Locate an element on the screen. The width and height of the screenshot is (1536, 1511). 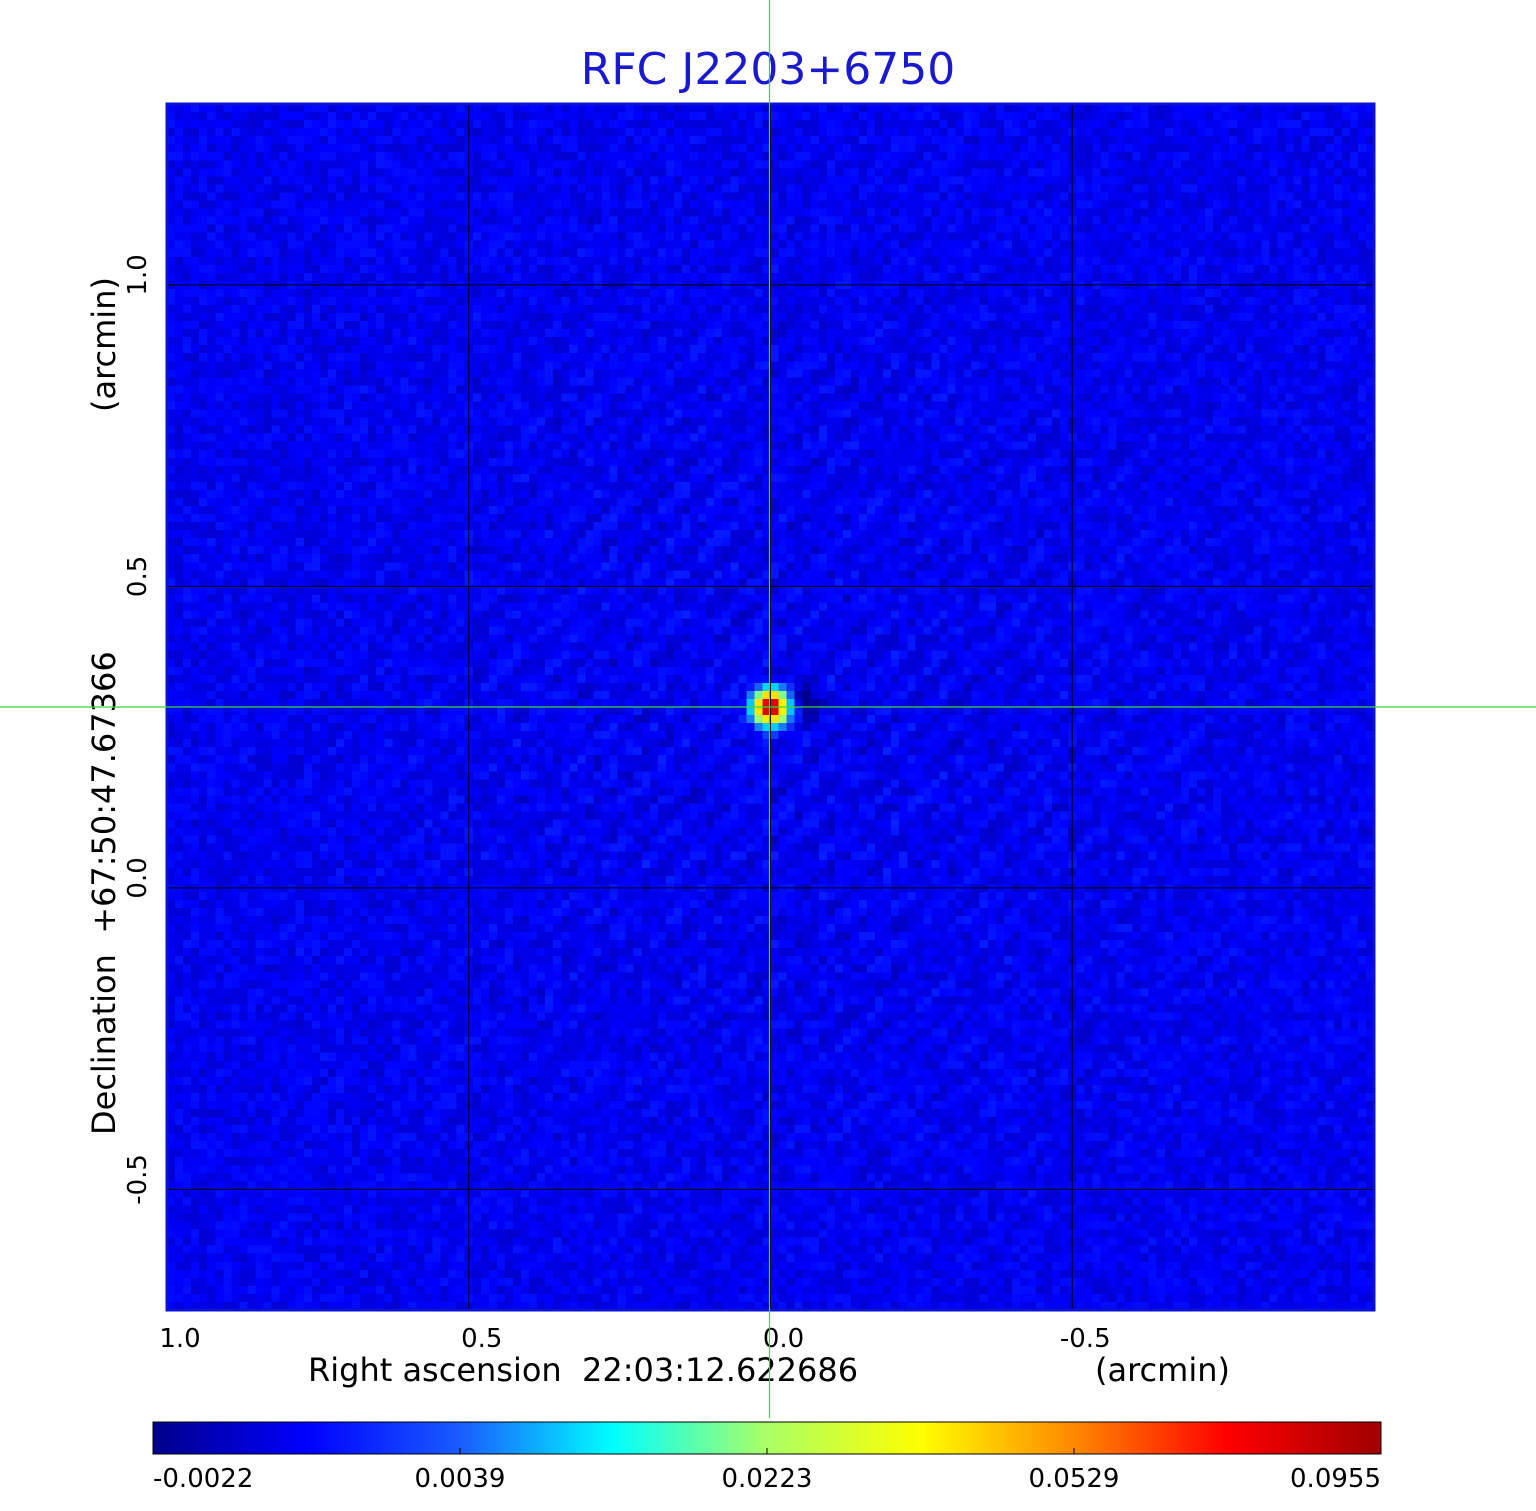
x-tick-label: 1.0 is located at coordinates (179, 1339).